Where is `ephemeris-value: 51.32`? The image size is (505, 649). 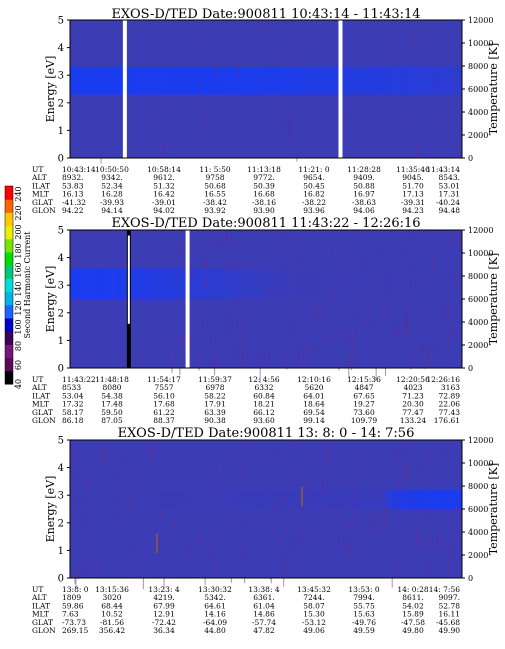
ephemeris-value: 51.32 is located at coordinates (164, 185).